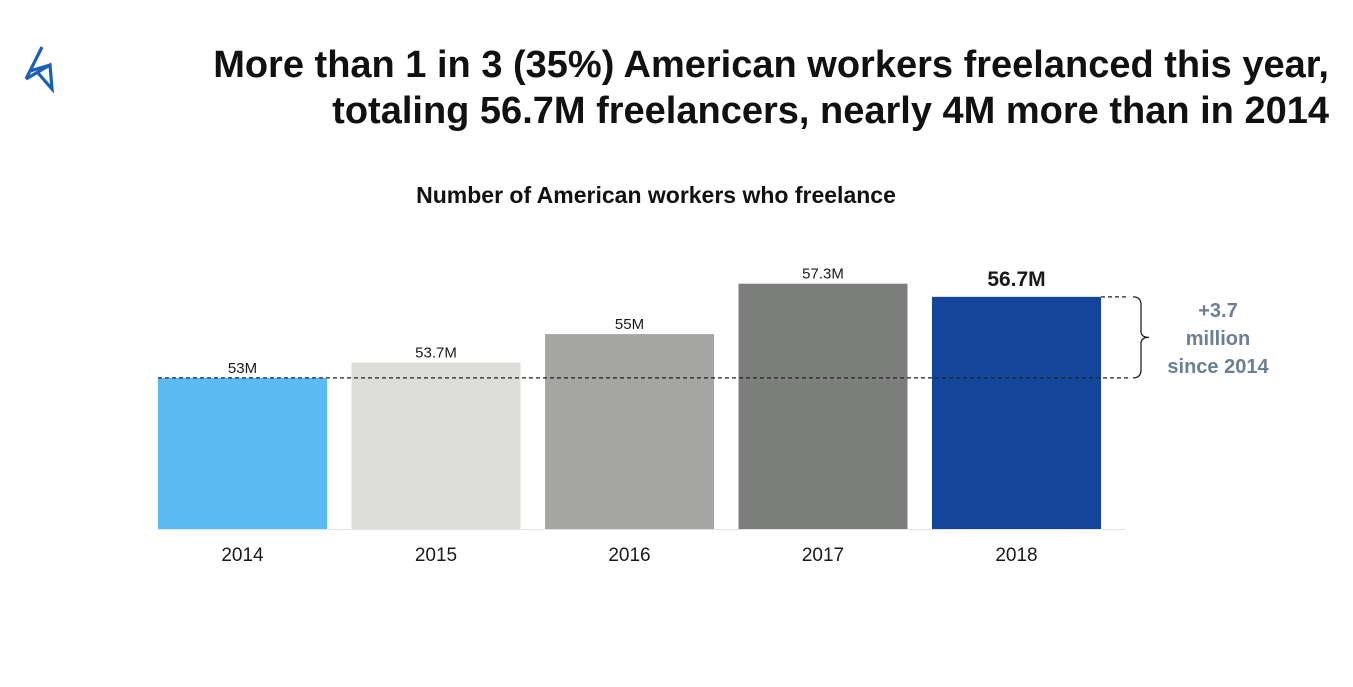 Image resolution: width=1353 pixels, height=687 pixels. Describe the element at coordinates (436, 555) in the screenshot. I see `x-tick-label-2015: 2015` at that location.